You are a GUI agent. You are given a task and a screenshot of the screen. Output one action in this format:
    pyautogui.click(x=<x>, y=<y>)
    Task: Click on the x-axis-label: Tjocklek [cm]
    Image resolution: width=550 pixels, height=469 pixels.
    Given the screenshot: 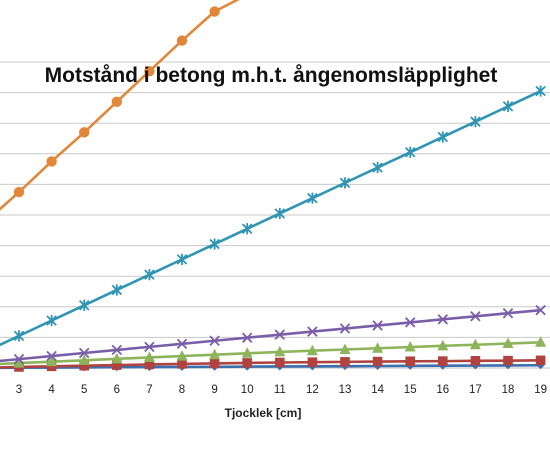 What is the action you would take?
    pyautogui.click(x=263, y=413)
    